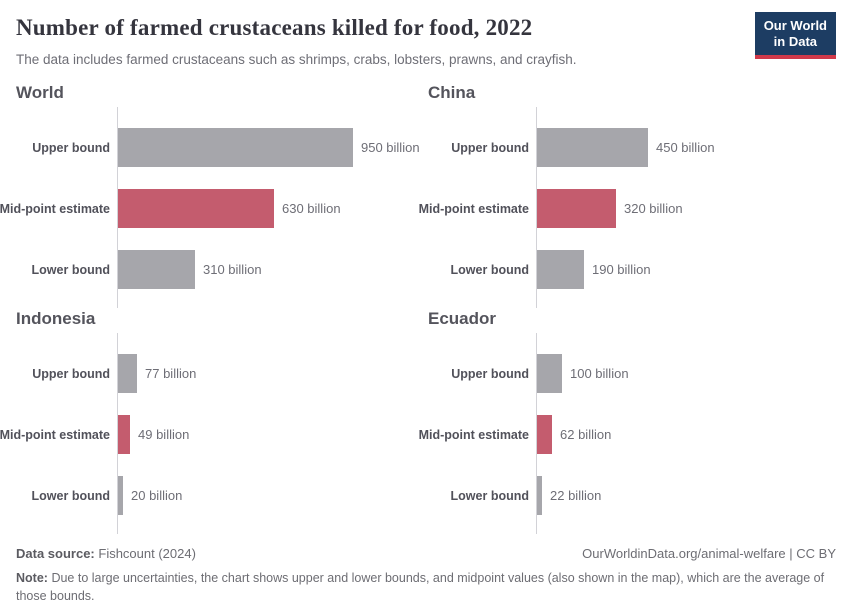 This screenshot has height=600, width=850. What do you see at coordinates (390, 147) in the screenshot?
I see `value-label: 950 billion` at bounding box center [390, 147].